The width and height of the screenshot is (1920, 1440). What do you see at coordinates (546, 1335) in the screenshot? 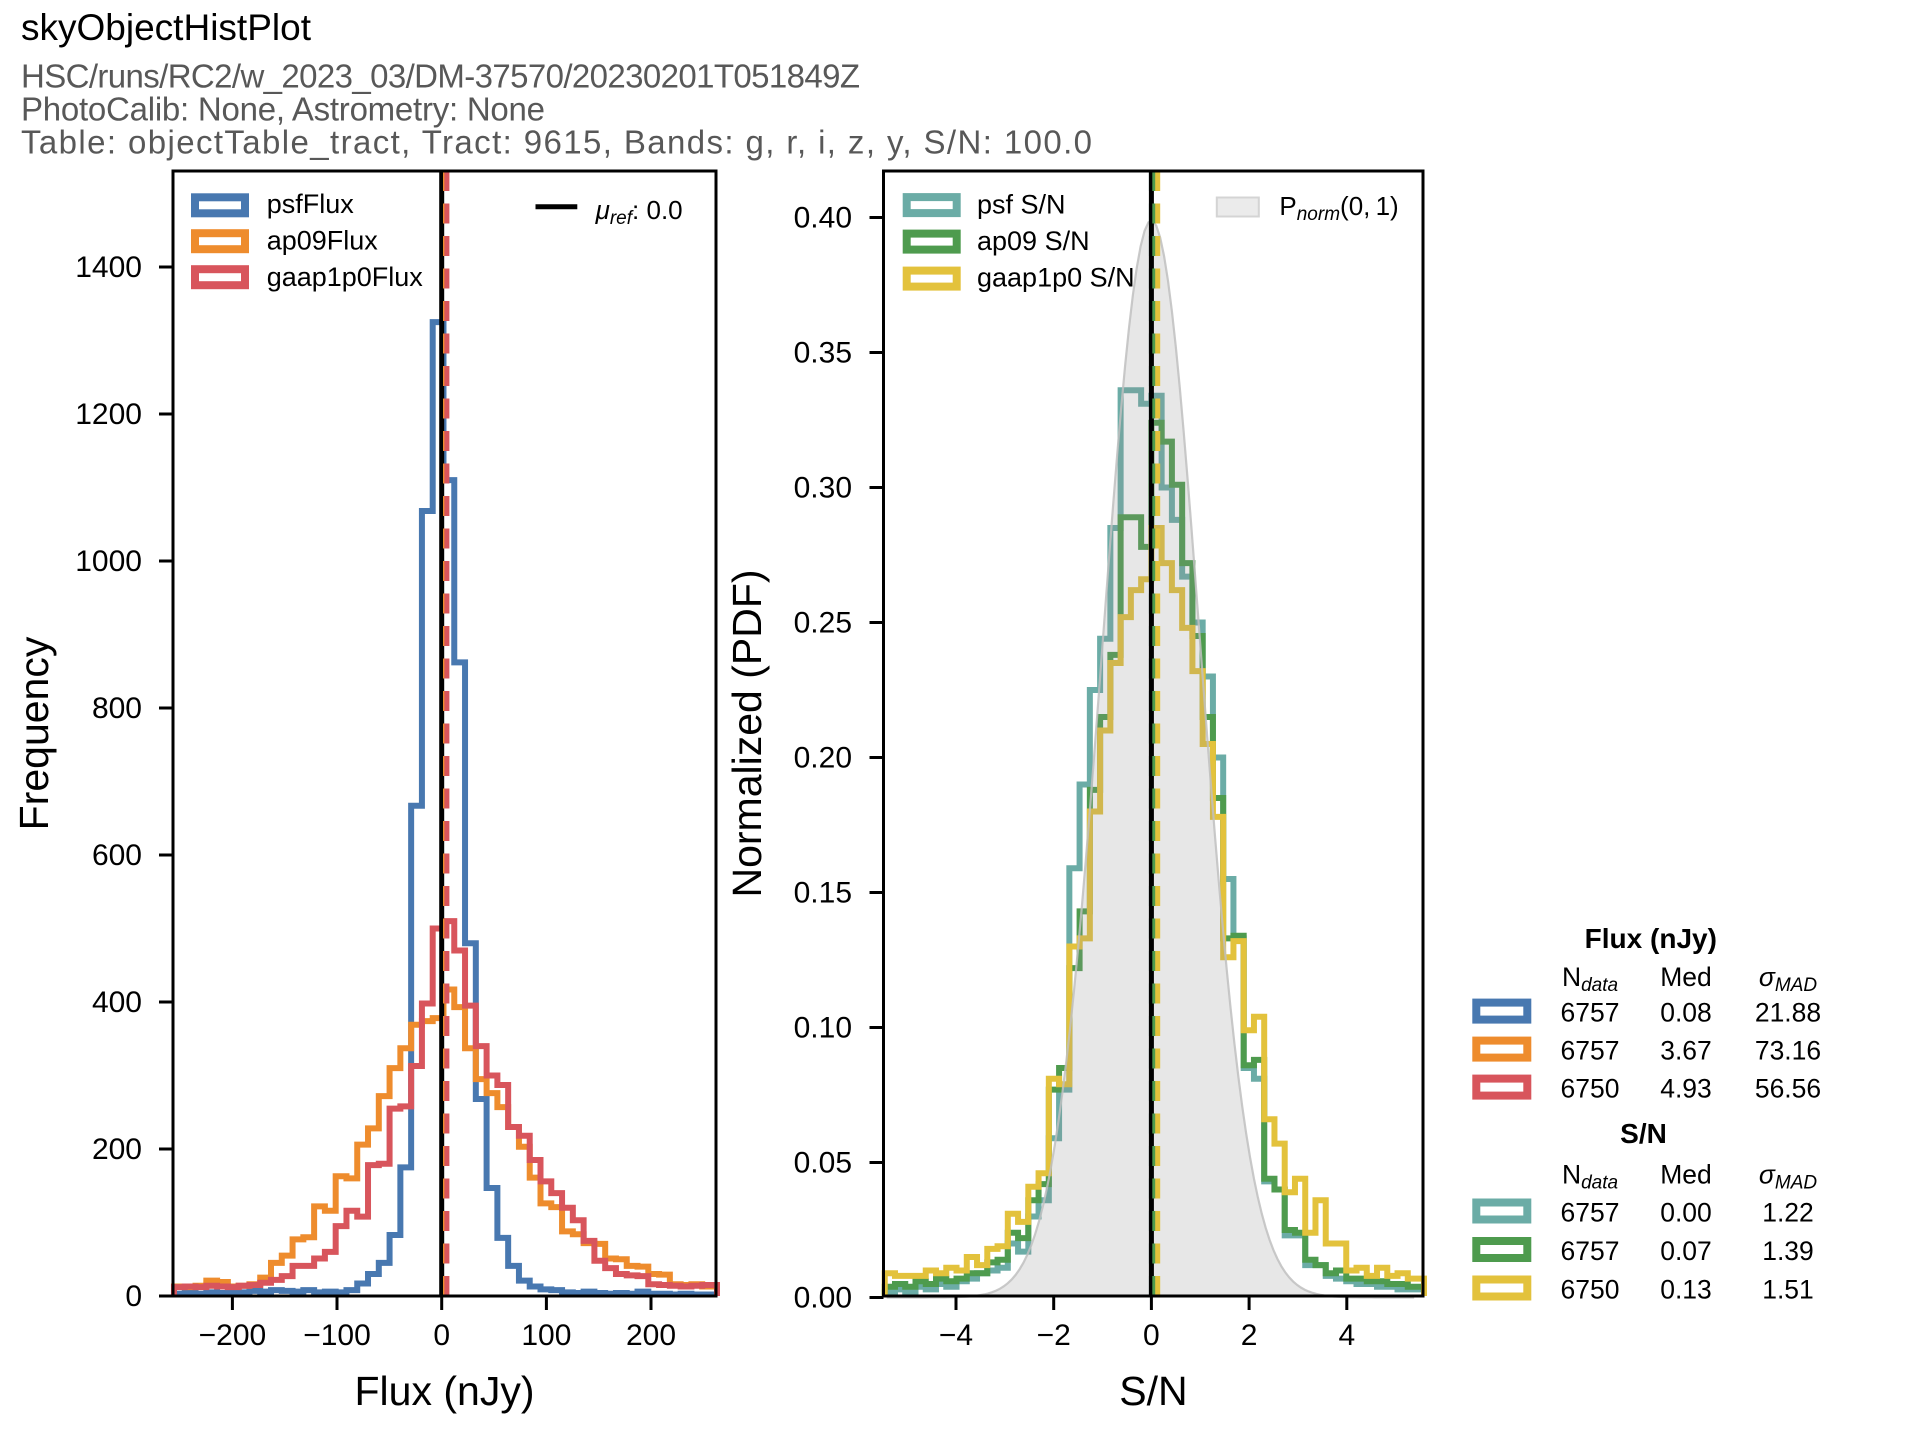
I see `svg-text: 100` at bounding box center [546, 1335].